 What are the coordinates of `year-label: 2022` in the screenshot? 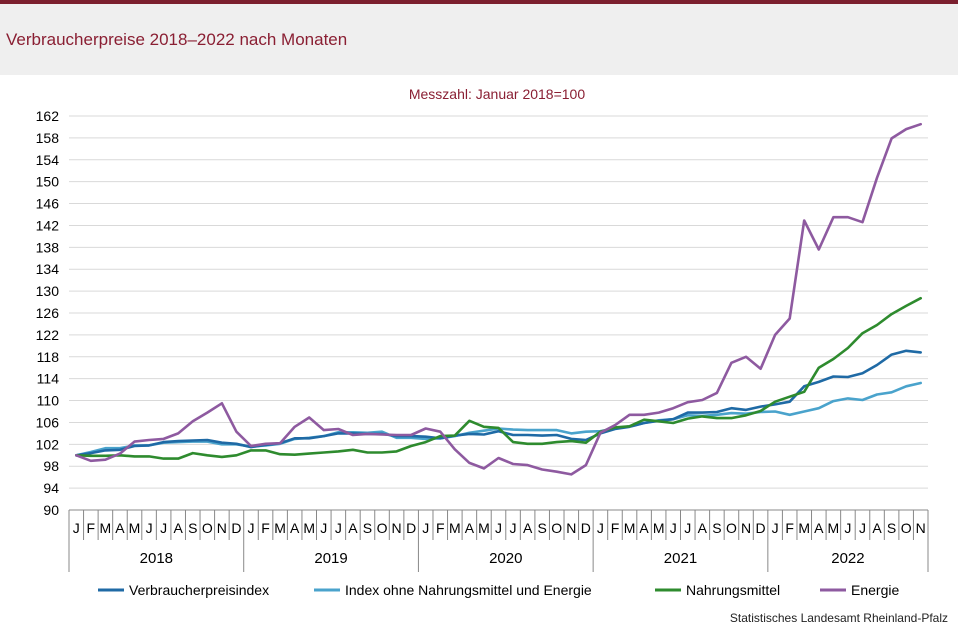 It's located at (847, 558).